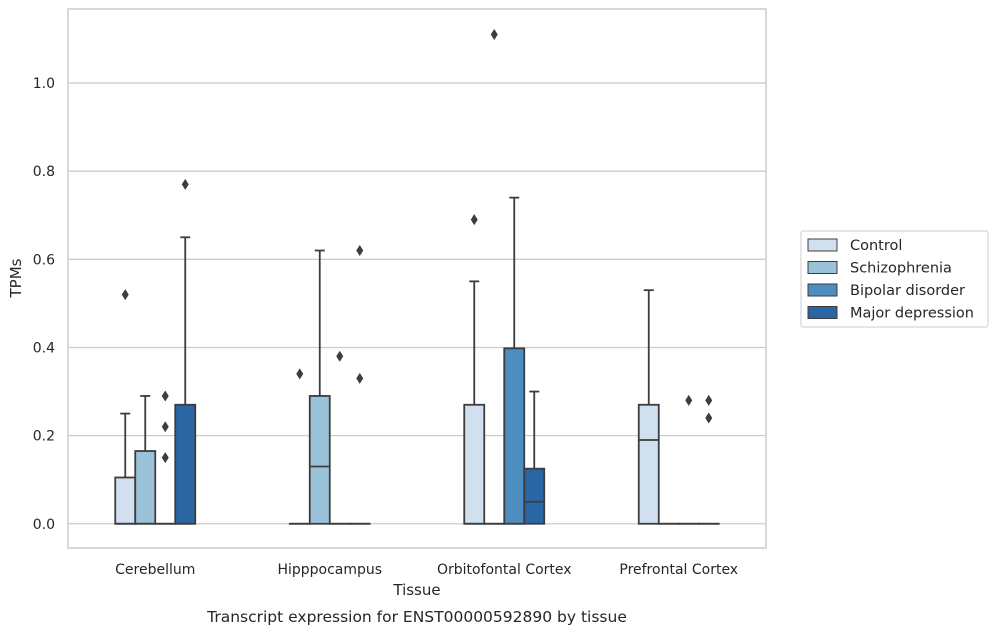 This screenshot has height=634, width=997. Describe the element at coordinates (504, 570) in the screenshot. I see `x-tick-label: Orbitofontal Cortex` at that location.